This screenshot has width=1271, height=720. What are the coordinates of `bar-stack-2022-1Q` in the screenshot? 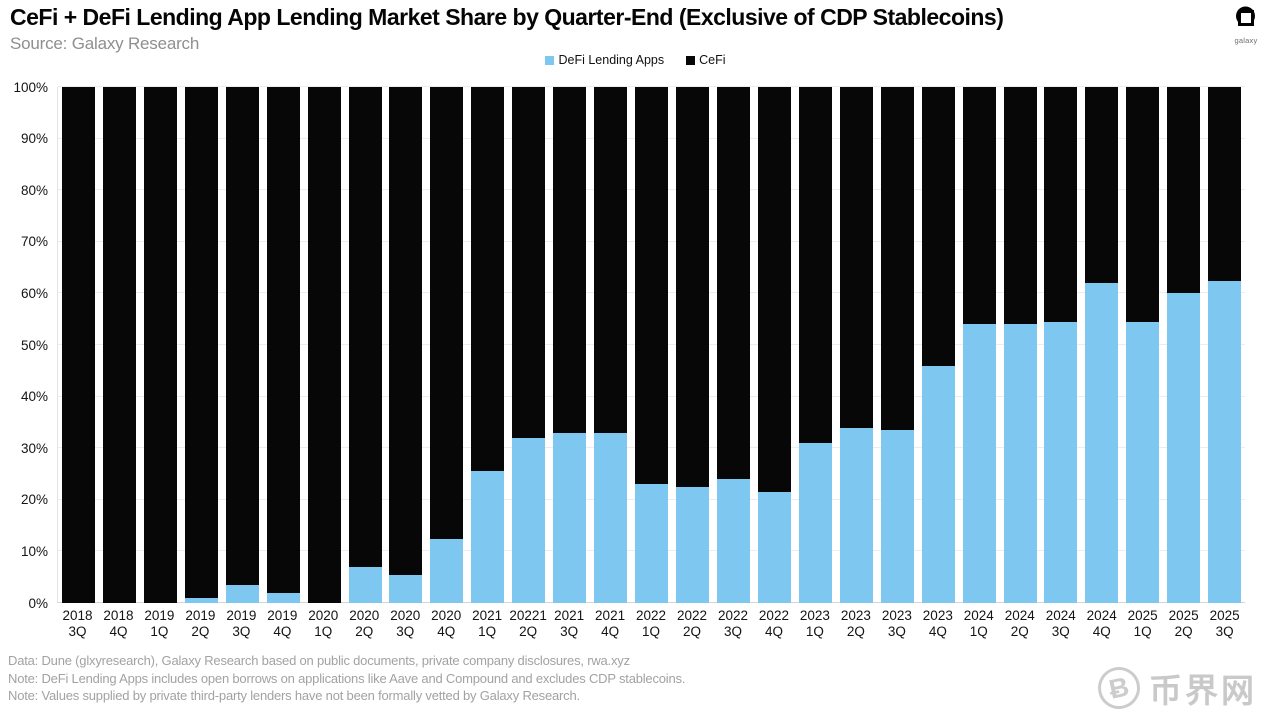 It's located at (652, 345).